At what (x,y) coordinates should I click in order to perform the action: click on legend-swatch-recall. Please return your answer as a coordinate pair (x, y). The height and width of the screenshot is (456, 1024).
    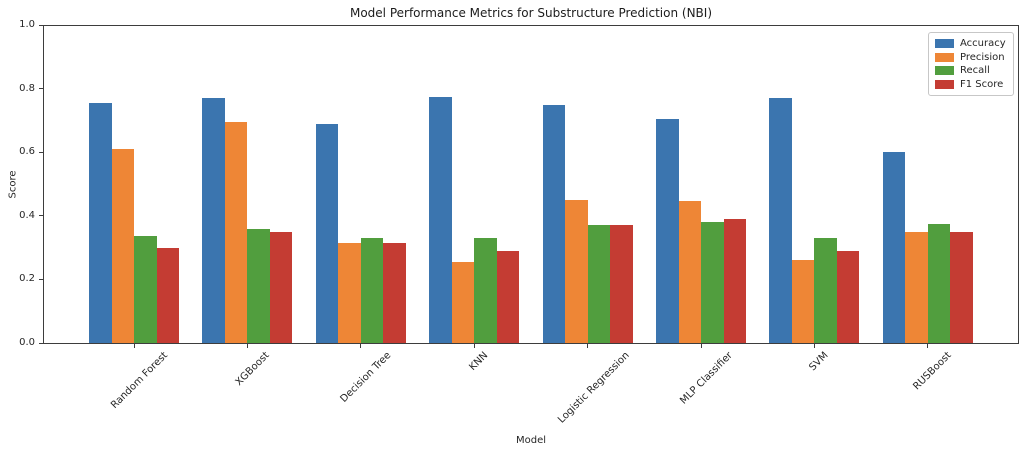
    Looking at the image, I should click on (944, 71).